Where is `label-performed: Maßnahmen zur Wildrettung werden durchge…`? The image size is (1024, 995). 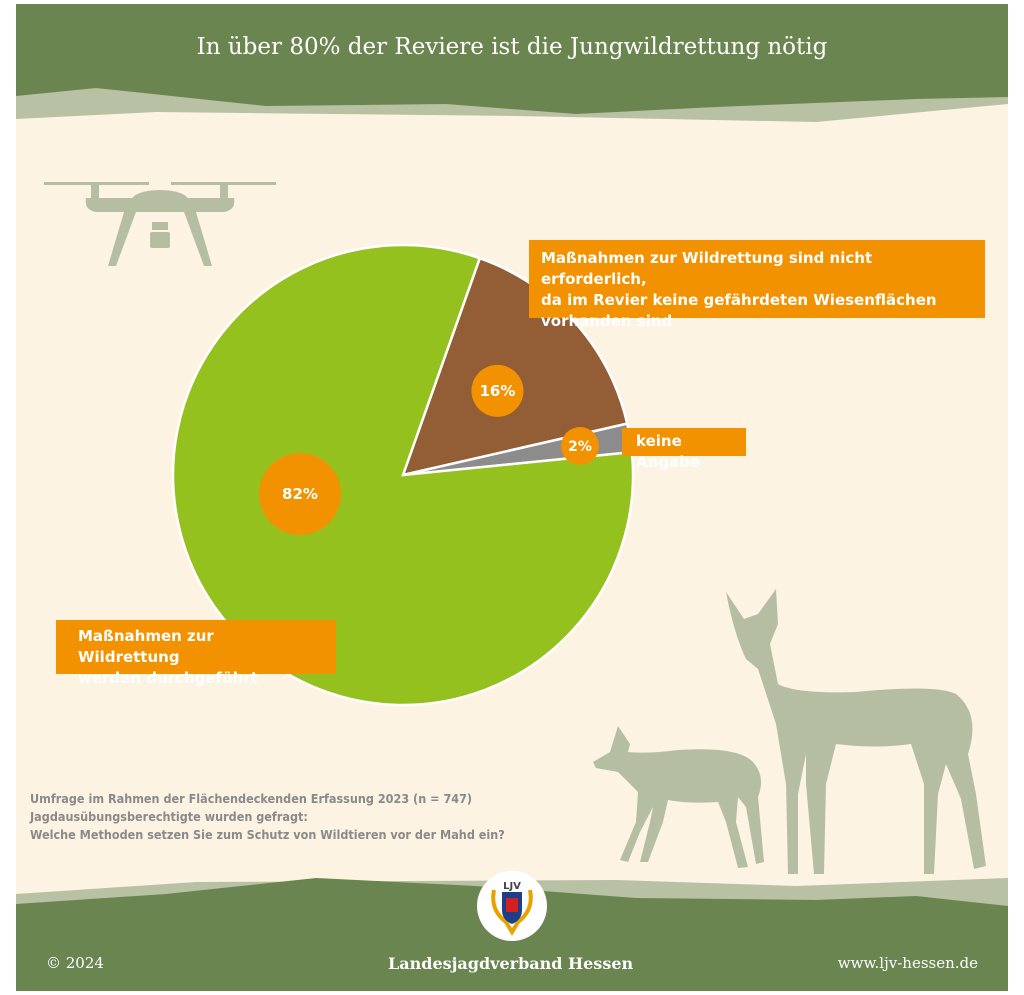 label-performed: Maßnahmen zur Wildrettung werden durchge… is located at coordinates (196, 653).